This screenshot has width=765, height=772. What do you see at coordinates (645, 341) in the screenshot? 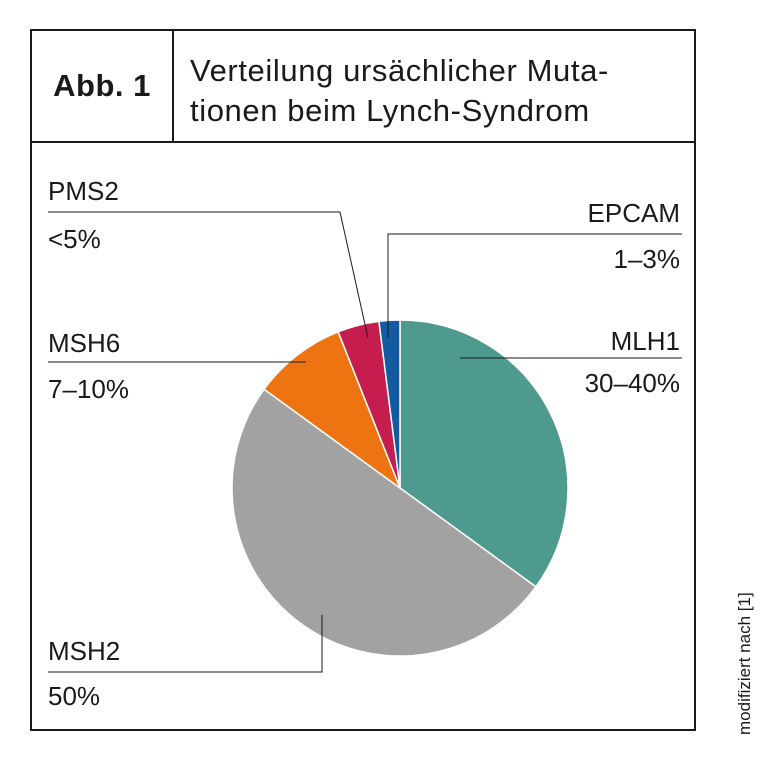
I see `slice-name-mlh1: MLH1` at bounding box center [645, 341].